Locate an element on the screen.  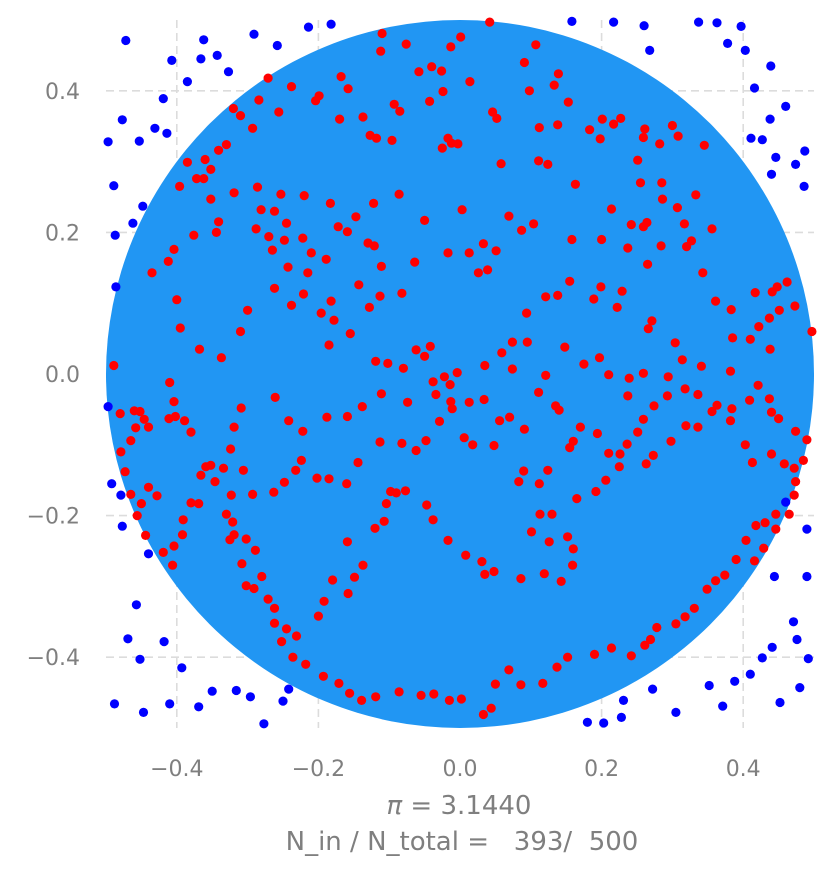
pi-value: = 3.1440 is located at coordinates (466, 806).